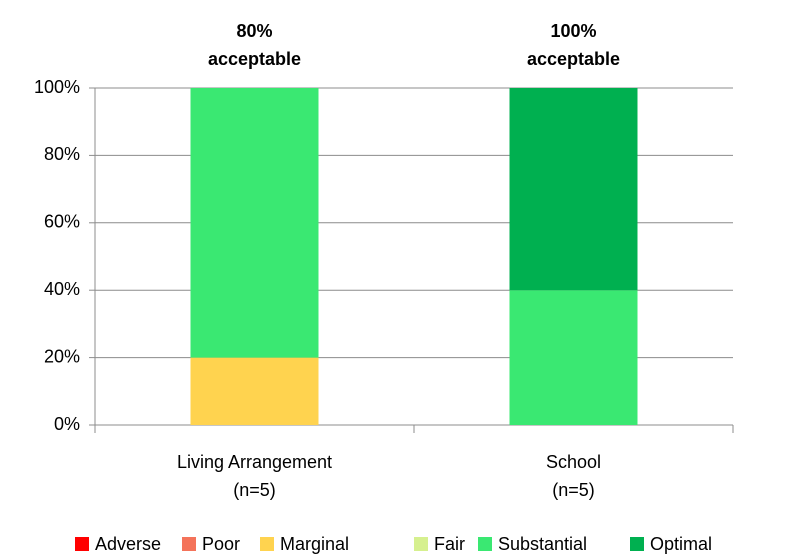 This screenshot has width=802, height=557. Describe the element at coordinates (542, 544) in the screenshot. I see `legend-label: Substantial` at that location.